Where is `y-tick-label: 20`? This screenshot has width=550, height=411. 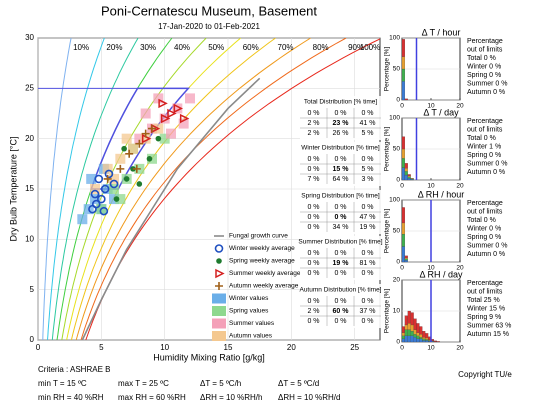 y-tick-label: 20 is located at coordinates (29, 138).